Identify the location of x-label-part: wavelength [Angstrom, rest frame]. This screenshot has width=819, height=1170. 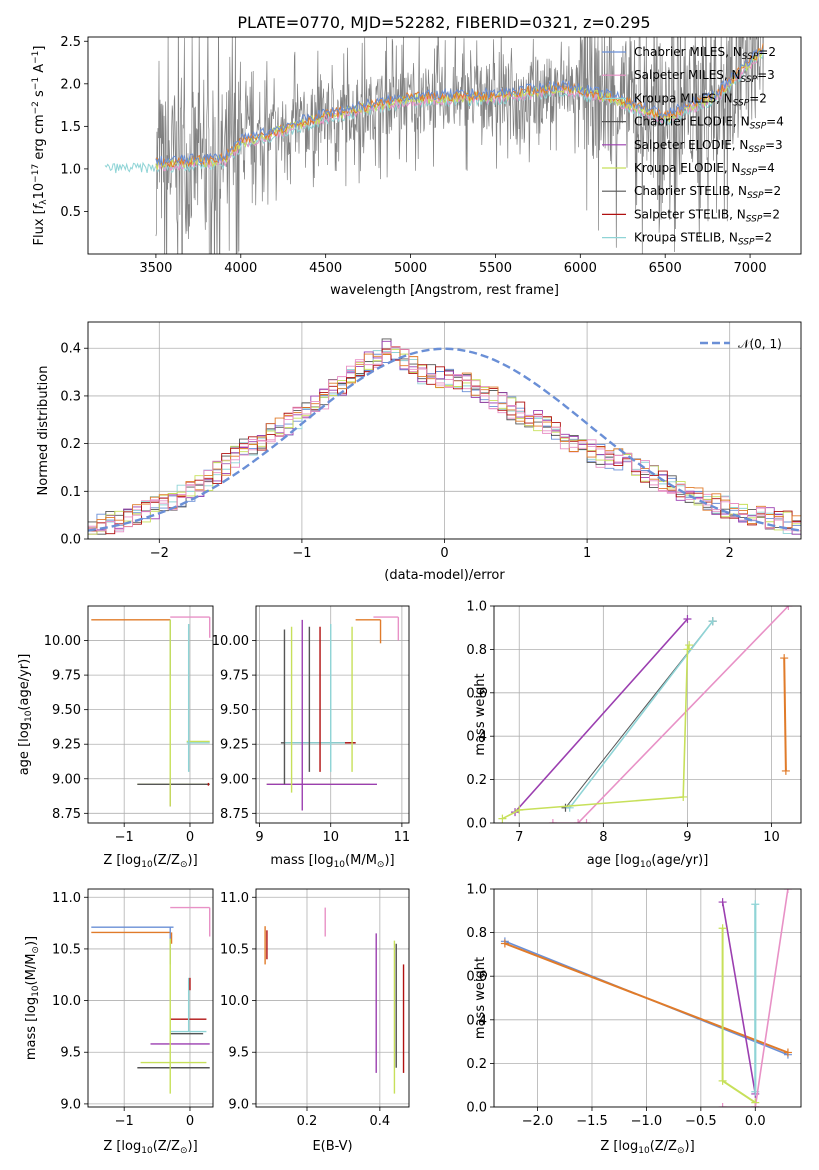
(444, 290).